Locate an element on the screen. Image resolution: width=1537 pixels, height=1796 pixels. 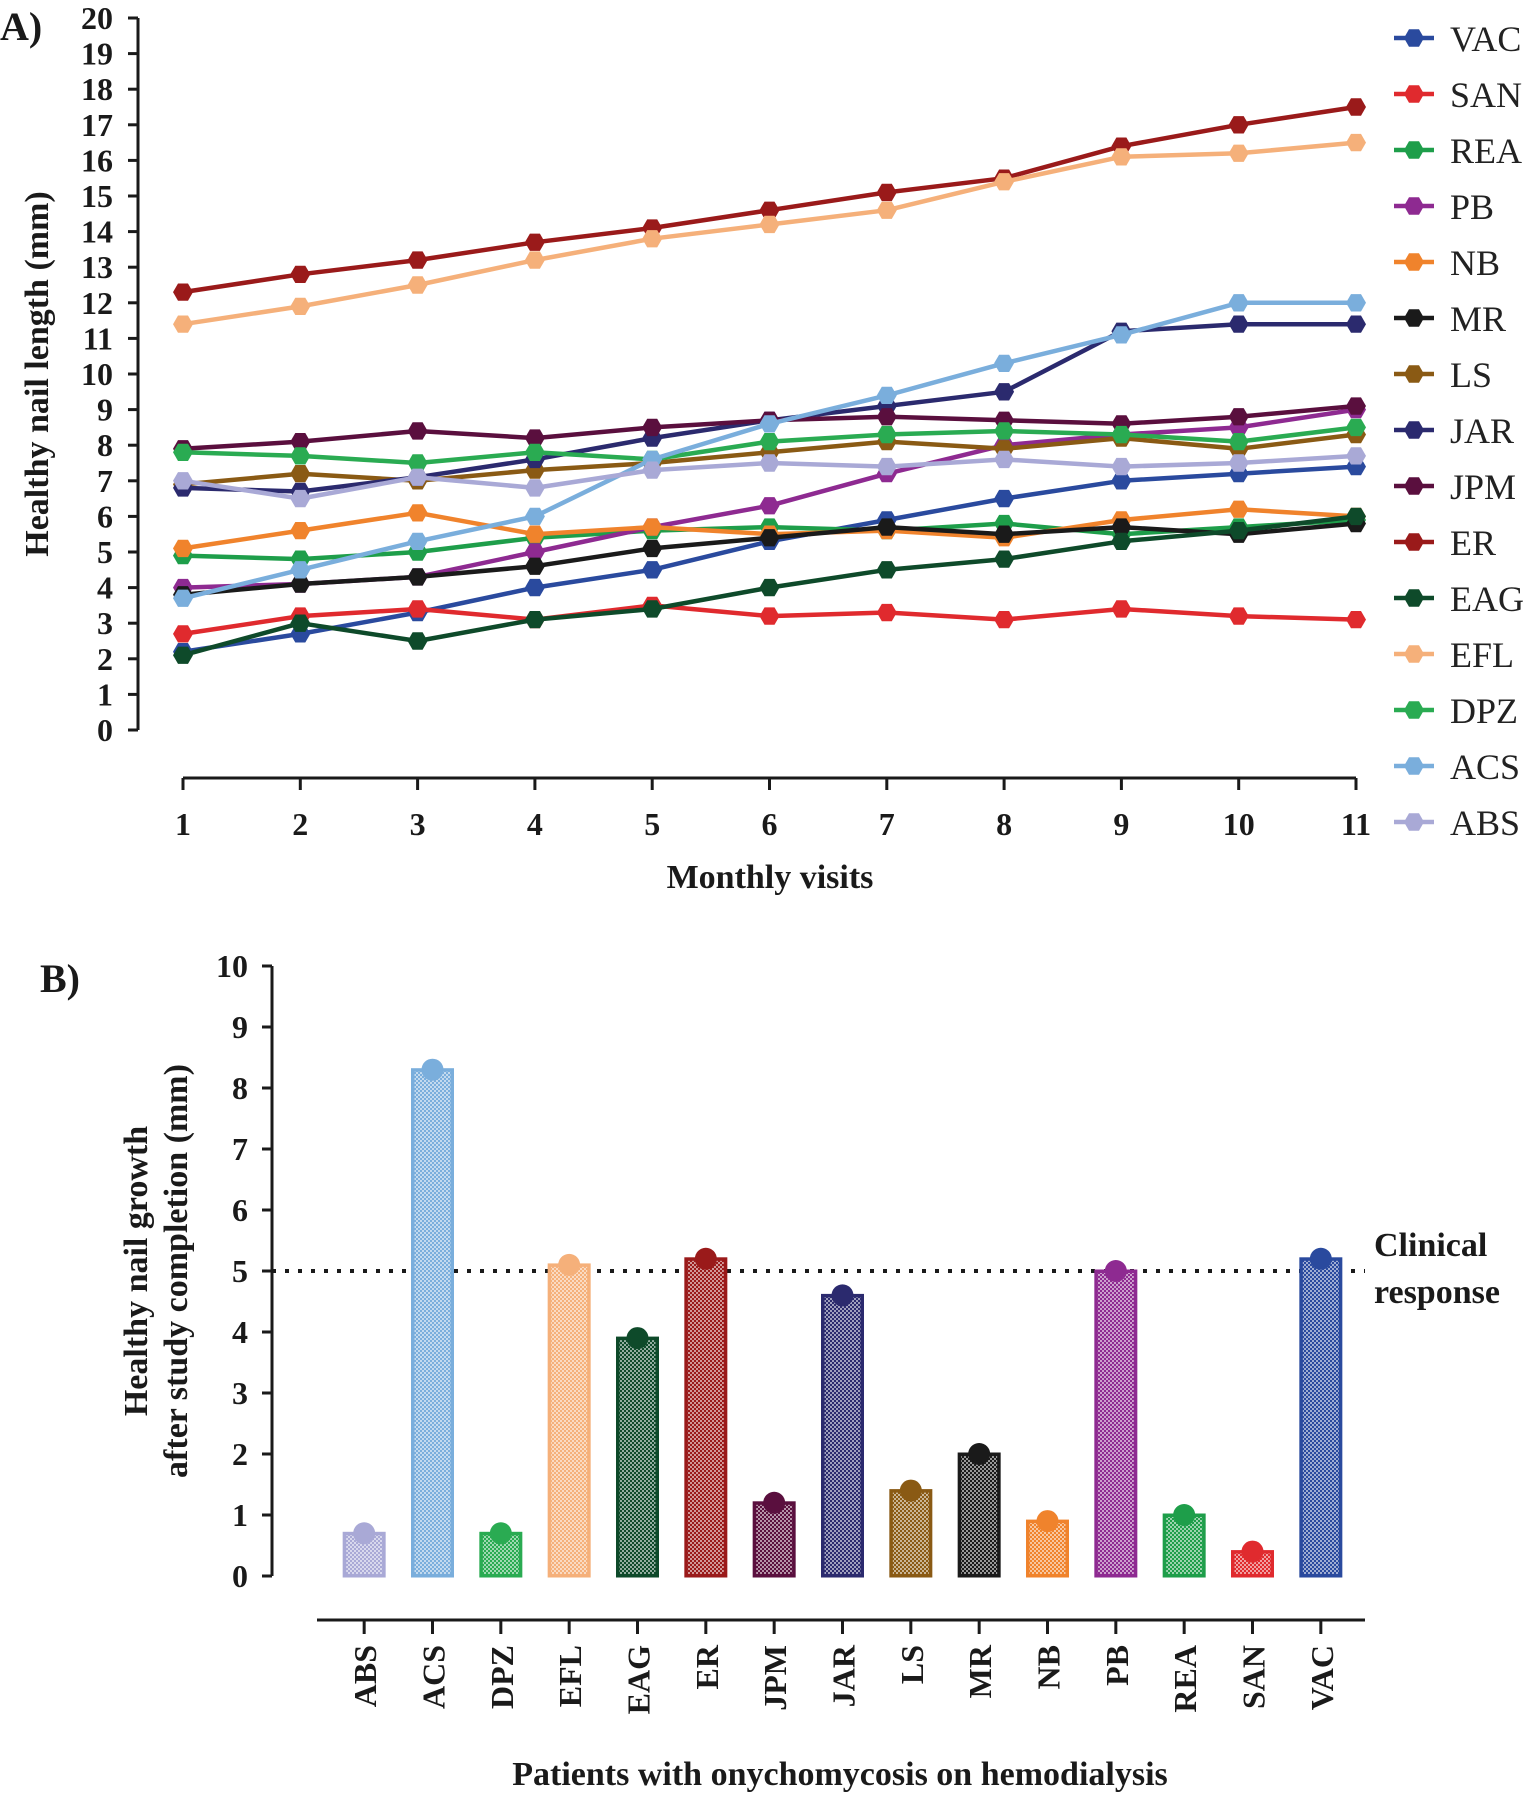
panel-a-y-tick-label: 0 is located at coordinates (105, 730).